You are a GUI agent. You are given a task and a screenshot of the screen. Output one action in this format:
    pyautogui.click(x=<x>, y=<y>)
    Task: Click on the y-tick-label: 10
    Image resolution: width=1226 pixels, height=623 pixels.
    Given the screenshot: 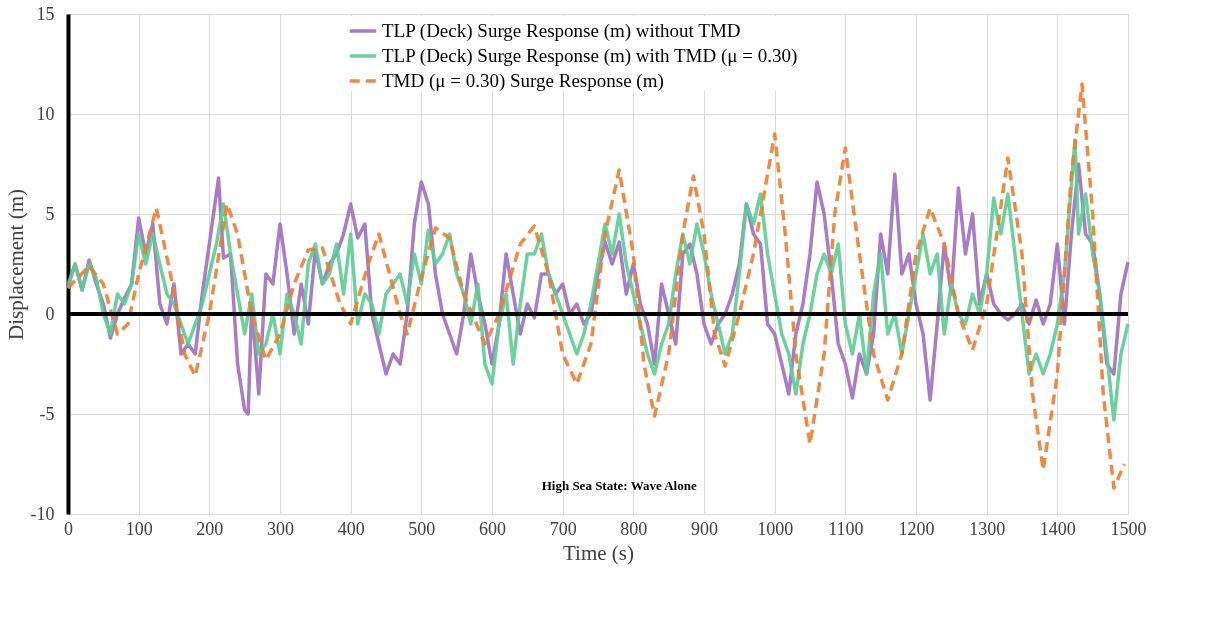 What is the action you would take?
    pyautogui.click(x=45, y=113)
    